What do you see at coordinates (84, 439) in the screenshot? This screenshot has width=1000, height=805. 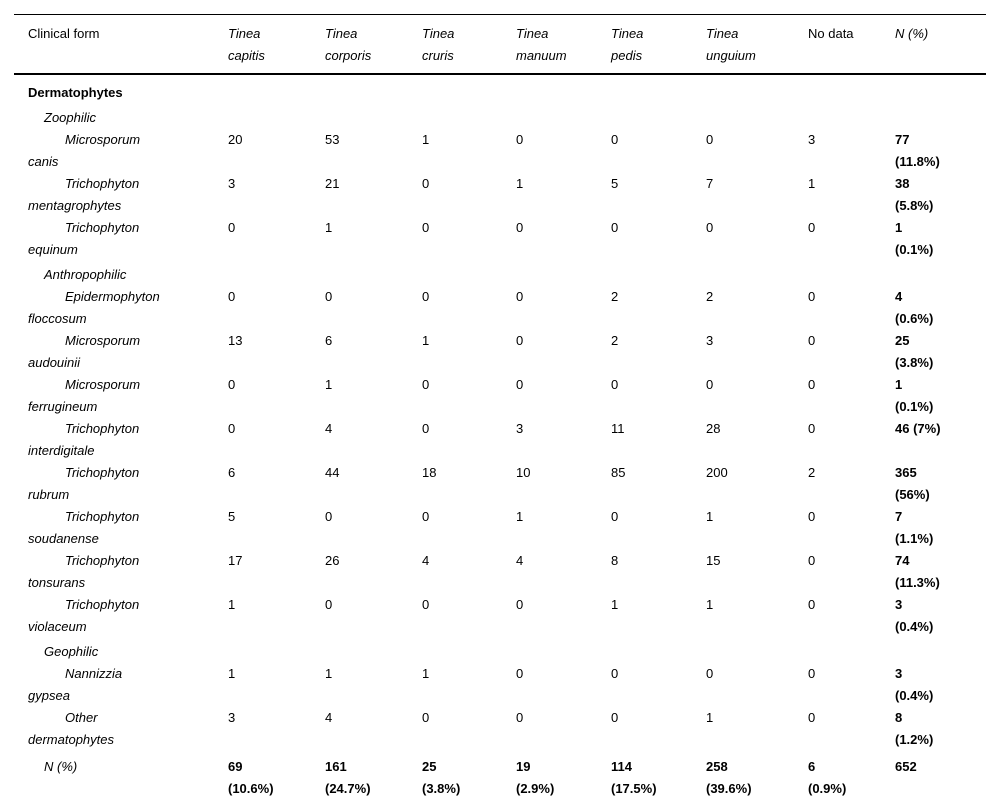 I see `species-name: Trichophyton interdigitale` at bounding box center [84, 439].